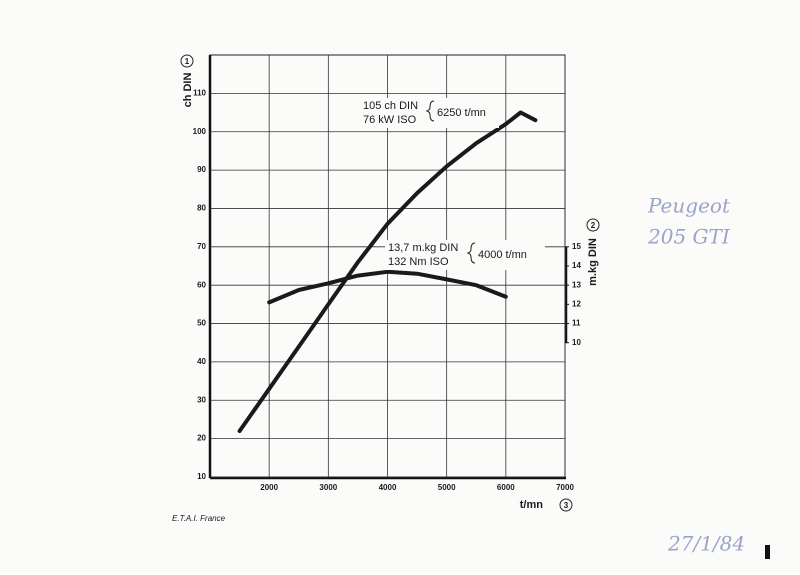 The width and height of the screenshot is (800, 575). I want to click on y2-tick-label: 15, so click(576, 246).